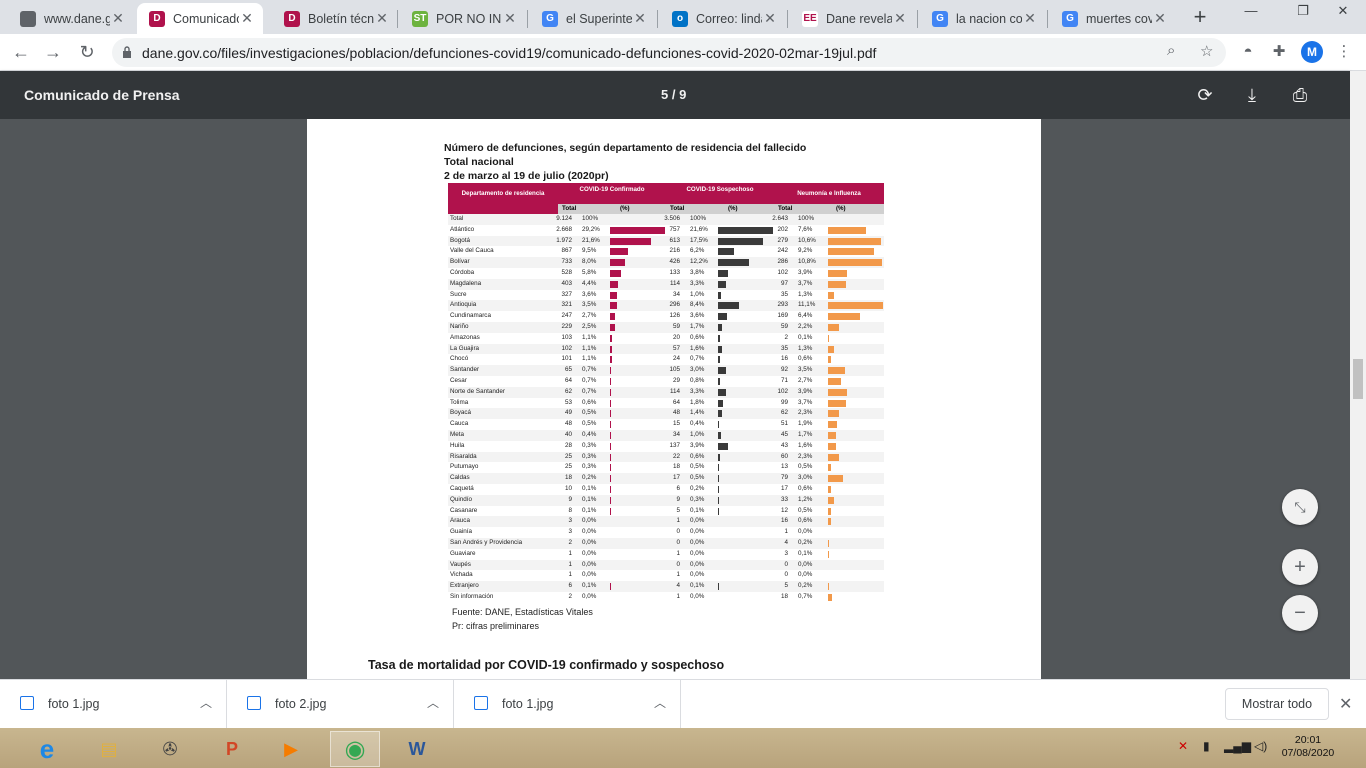  What do you see at coordinates (1312, 52) in the screenshot?
I see `profile-avatar: M` at bounding box center [1312, 52].